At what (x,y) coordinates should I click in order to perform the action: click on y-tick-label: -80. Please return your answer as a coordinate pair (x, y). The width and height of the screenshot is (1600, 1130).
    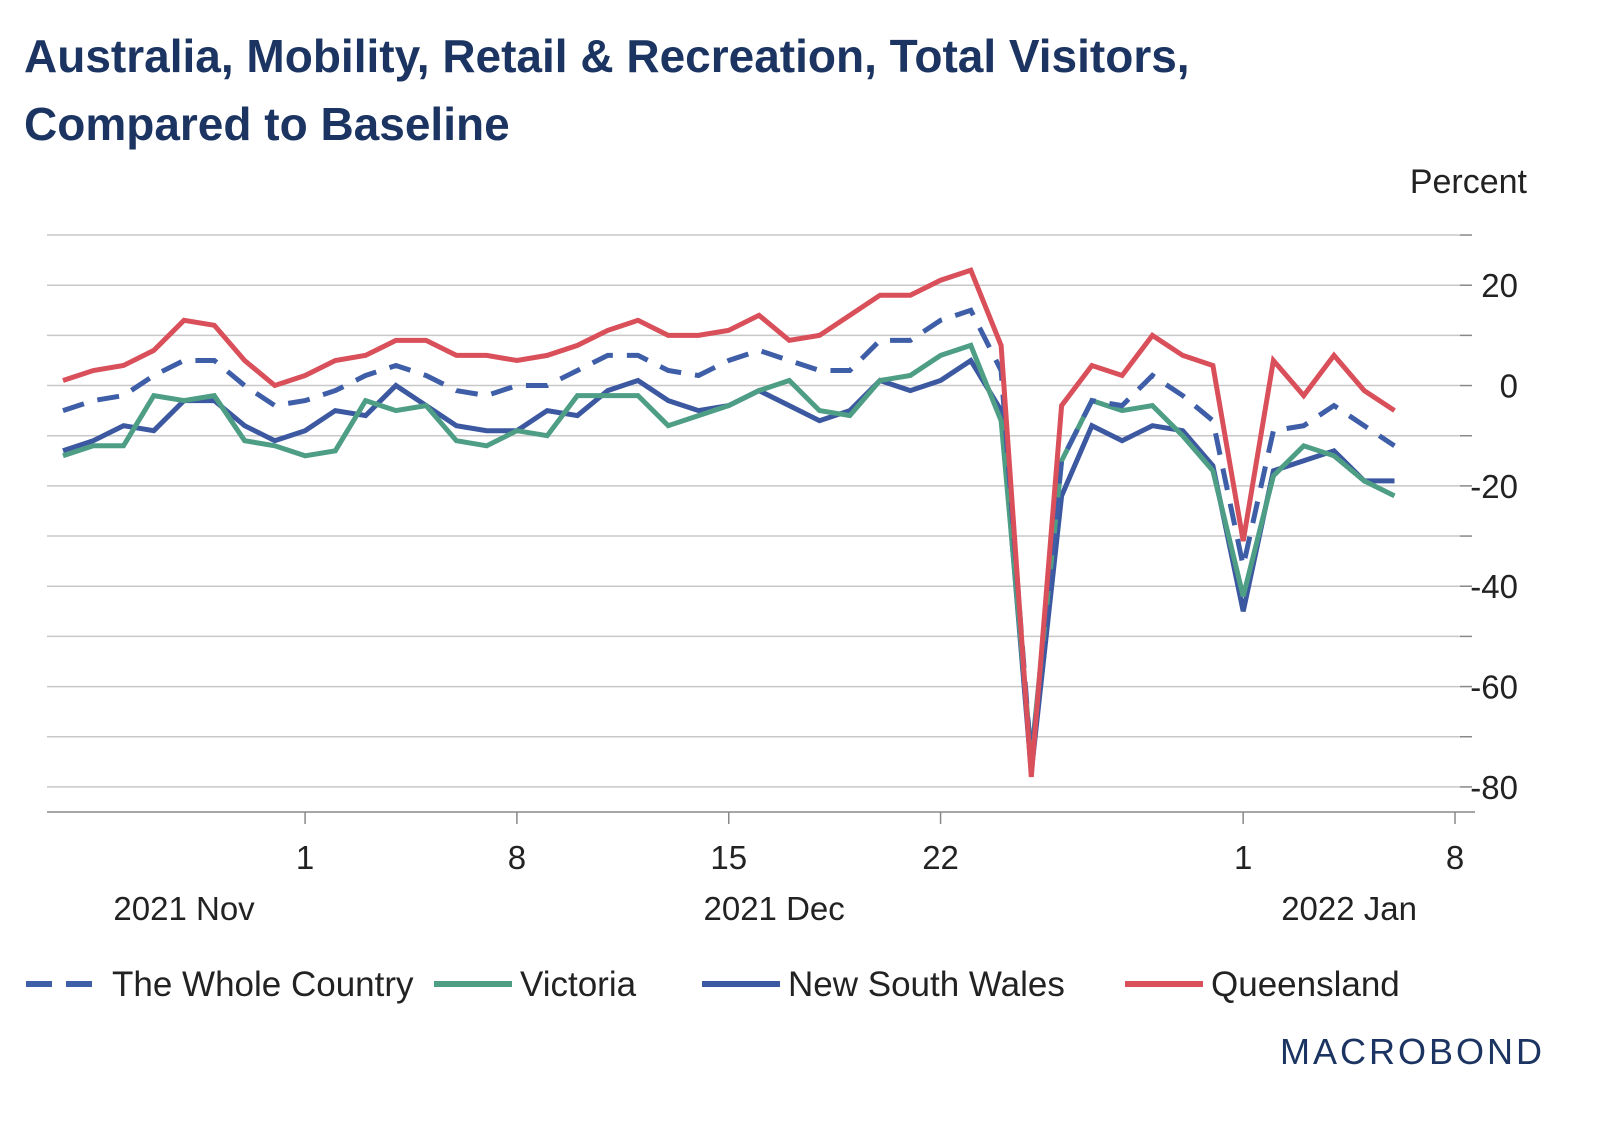
    Looking at the image, I should click on (1494, 787).